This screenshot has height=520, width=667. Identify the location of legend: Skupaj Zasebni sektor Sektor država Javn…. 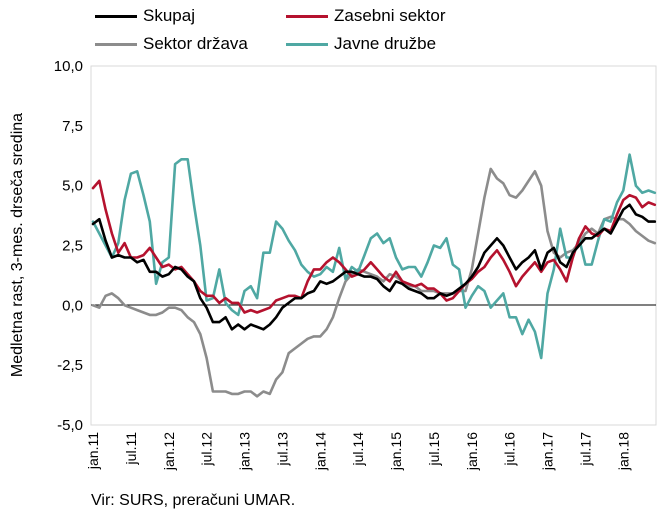
(333, 30).